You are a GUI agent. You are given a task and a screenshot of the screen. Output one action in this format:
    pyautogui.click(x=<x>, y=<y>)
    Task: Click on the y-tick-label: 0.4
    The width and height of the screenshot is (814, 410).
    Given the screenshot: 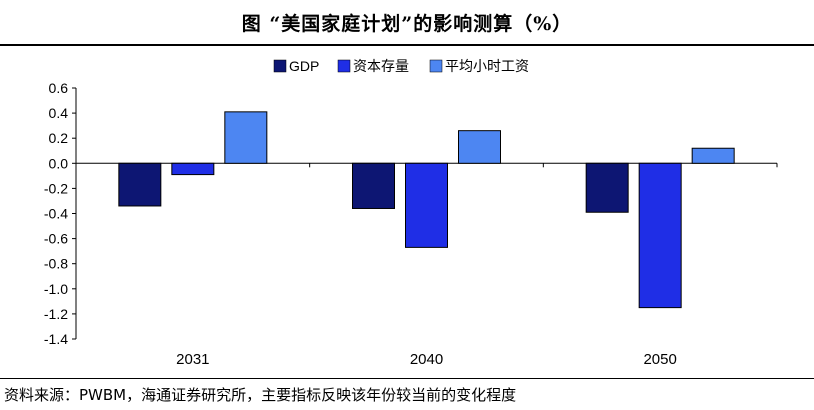 What is the action you would take?
    pyautogui.click(x=59, y=113)
    